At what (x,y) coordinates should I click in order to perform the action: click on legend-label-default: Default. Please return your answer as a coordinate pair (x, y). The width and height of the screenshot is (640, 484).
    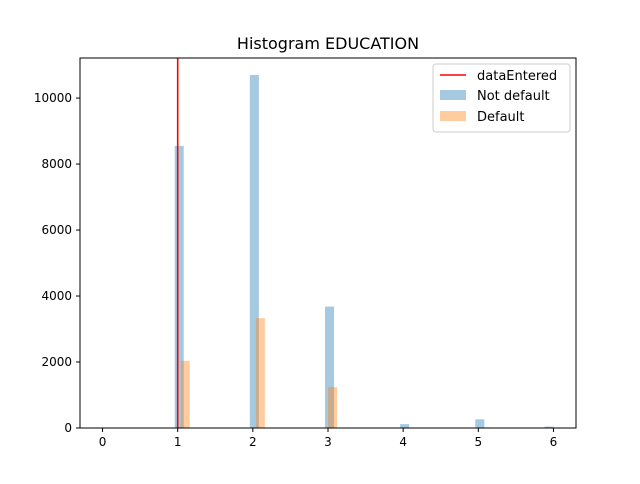
    Looking at the image, I should click on (501, 117).